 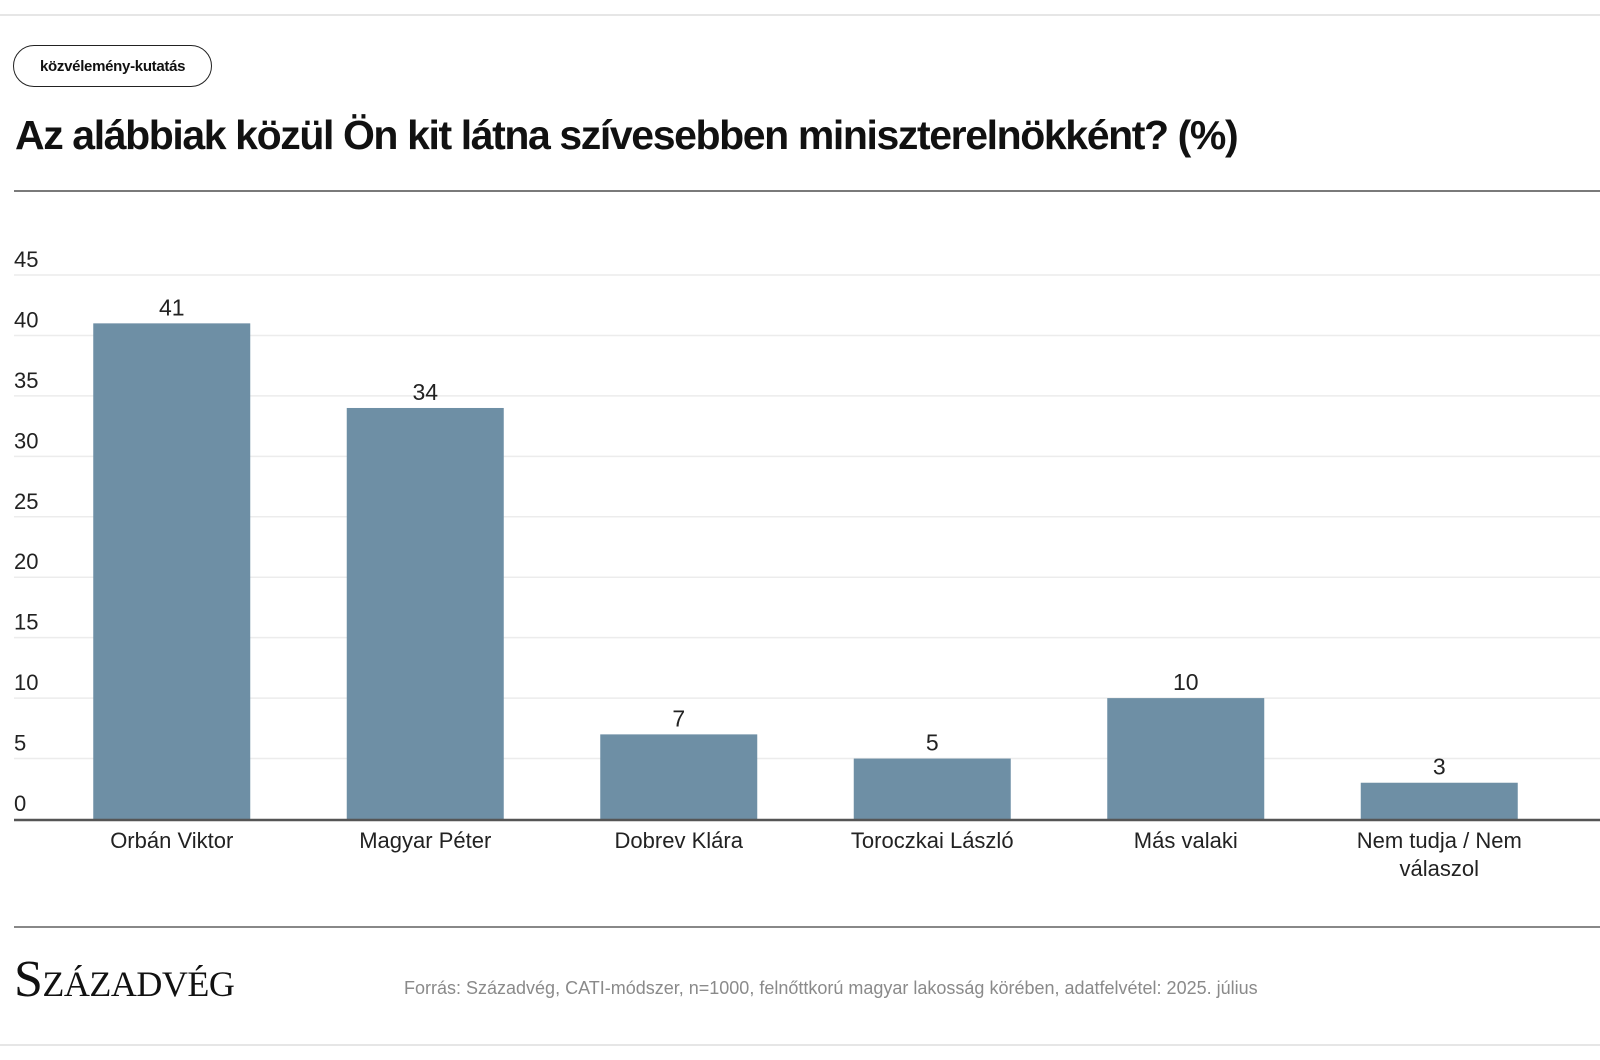 I want to click on x-tick-label: Más valaki, so click(x=1186, y=840).